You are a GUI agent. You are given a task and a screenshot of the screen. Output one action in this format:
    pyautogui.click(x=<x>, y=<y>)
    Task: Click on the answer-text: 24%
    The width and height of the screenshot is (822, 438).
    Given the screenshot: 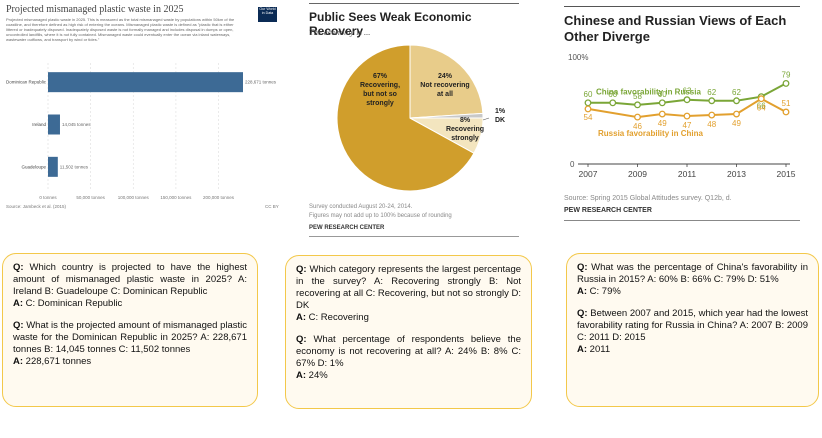 What is the action you would take?
    pyautogui.click(x=318, y=375)
    